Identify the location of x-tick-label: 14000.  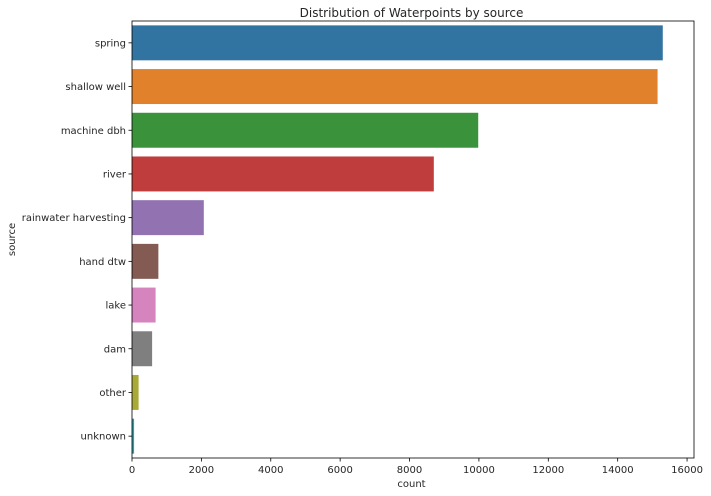
(618, 470).